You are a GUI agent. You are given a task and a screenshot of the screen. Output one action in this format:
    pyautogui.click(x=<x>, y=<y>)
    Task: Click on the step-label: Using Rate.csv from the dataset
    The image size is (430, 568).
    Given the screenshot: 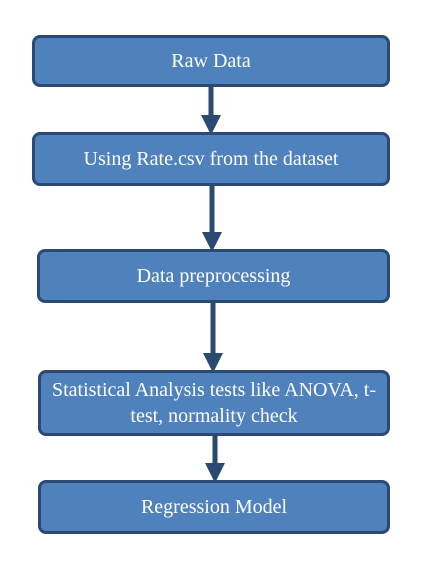 What is the action you would take?
    pyautogui.click(x=211, y=159)
    